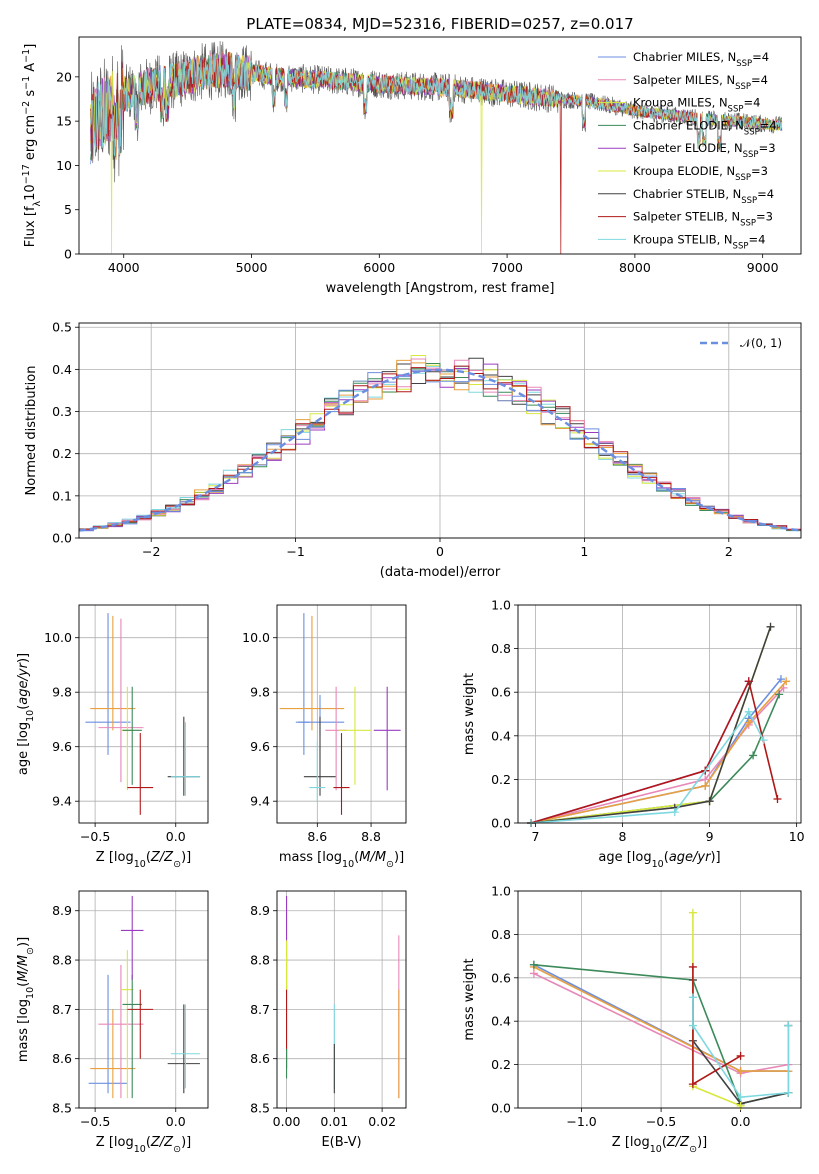 The image size is (819, 1174). I want to click on mass-vs-ebv-panel: 0.00 0.01 0.02 8.5 8.6 8.7 8.8 8.9 E(B-V), so click(328, 1020).